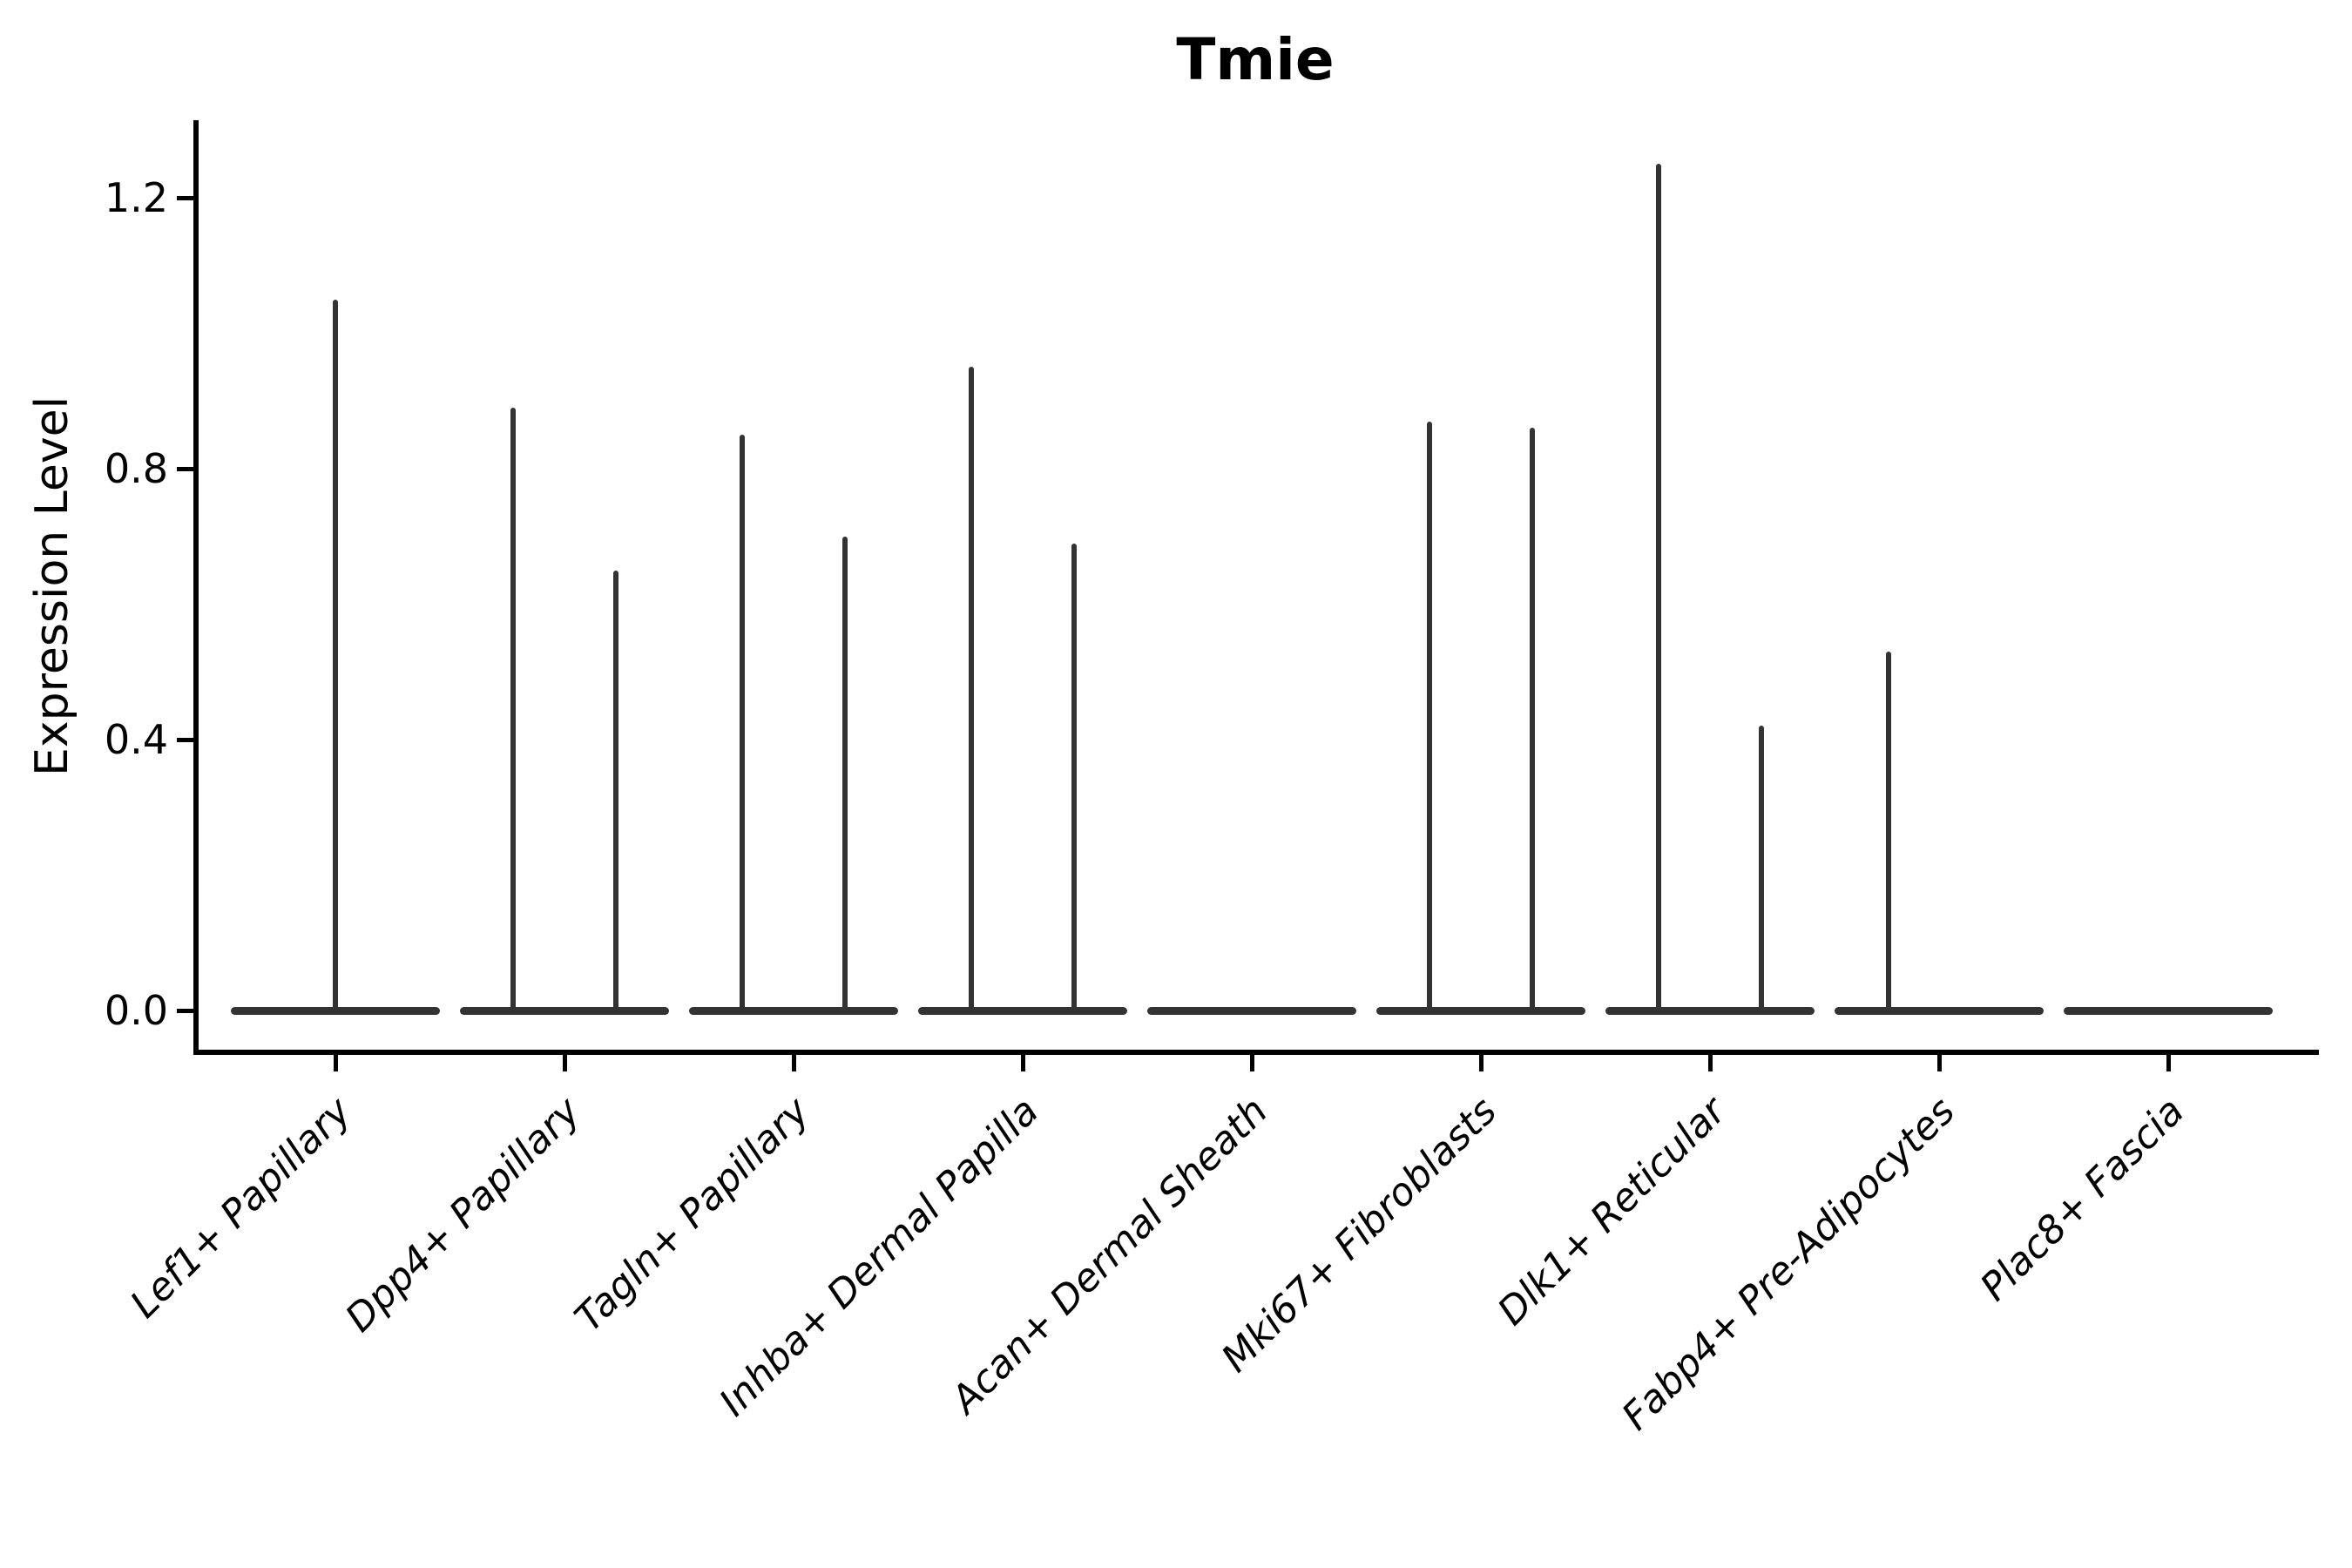 The width and height of the screenshot is (2352, 1568). Describe the element at coordinates (136, 739) in the screenshot. I see `y-tick-label: 0.4` at that location.